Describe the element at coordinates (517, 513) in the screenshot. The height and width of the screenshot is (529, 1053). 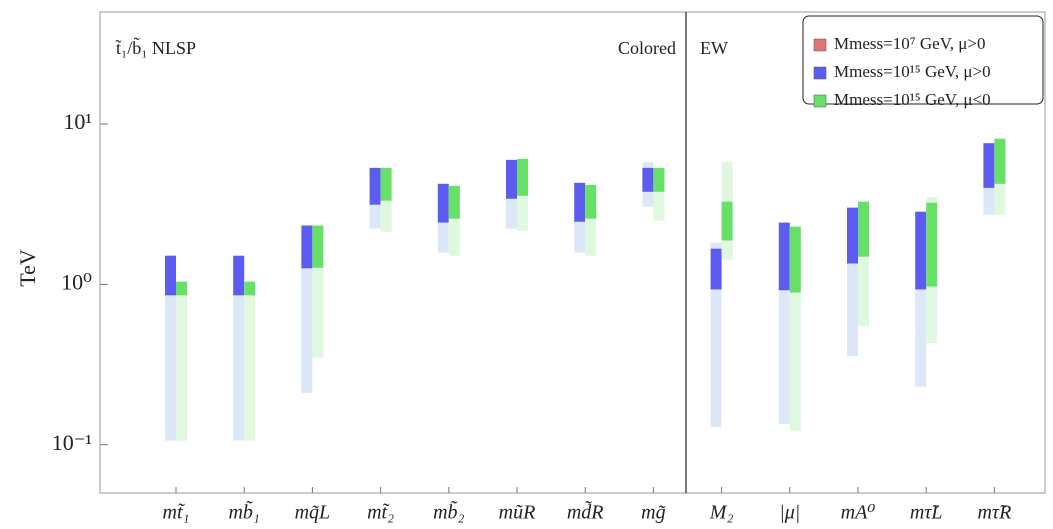
I see `x-tick-label: mũR` at that location.